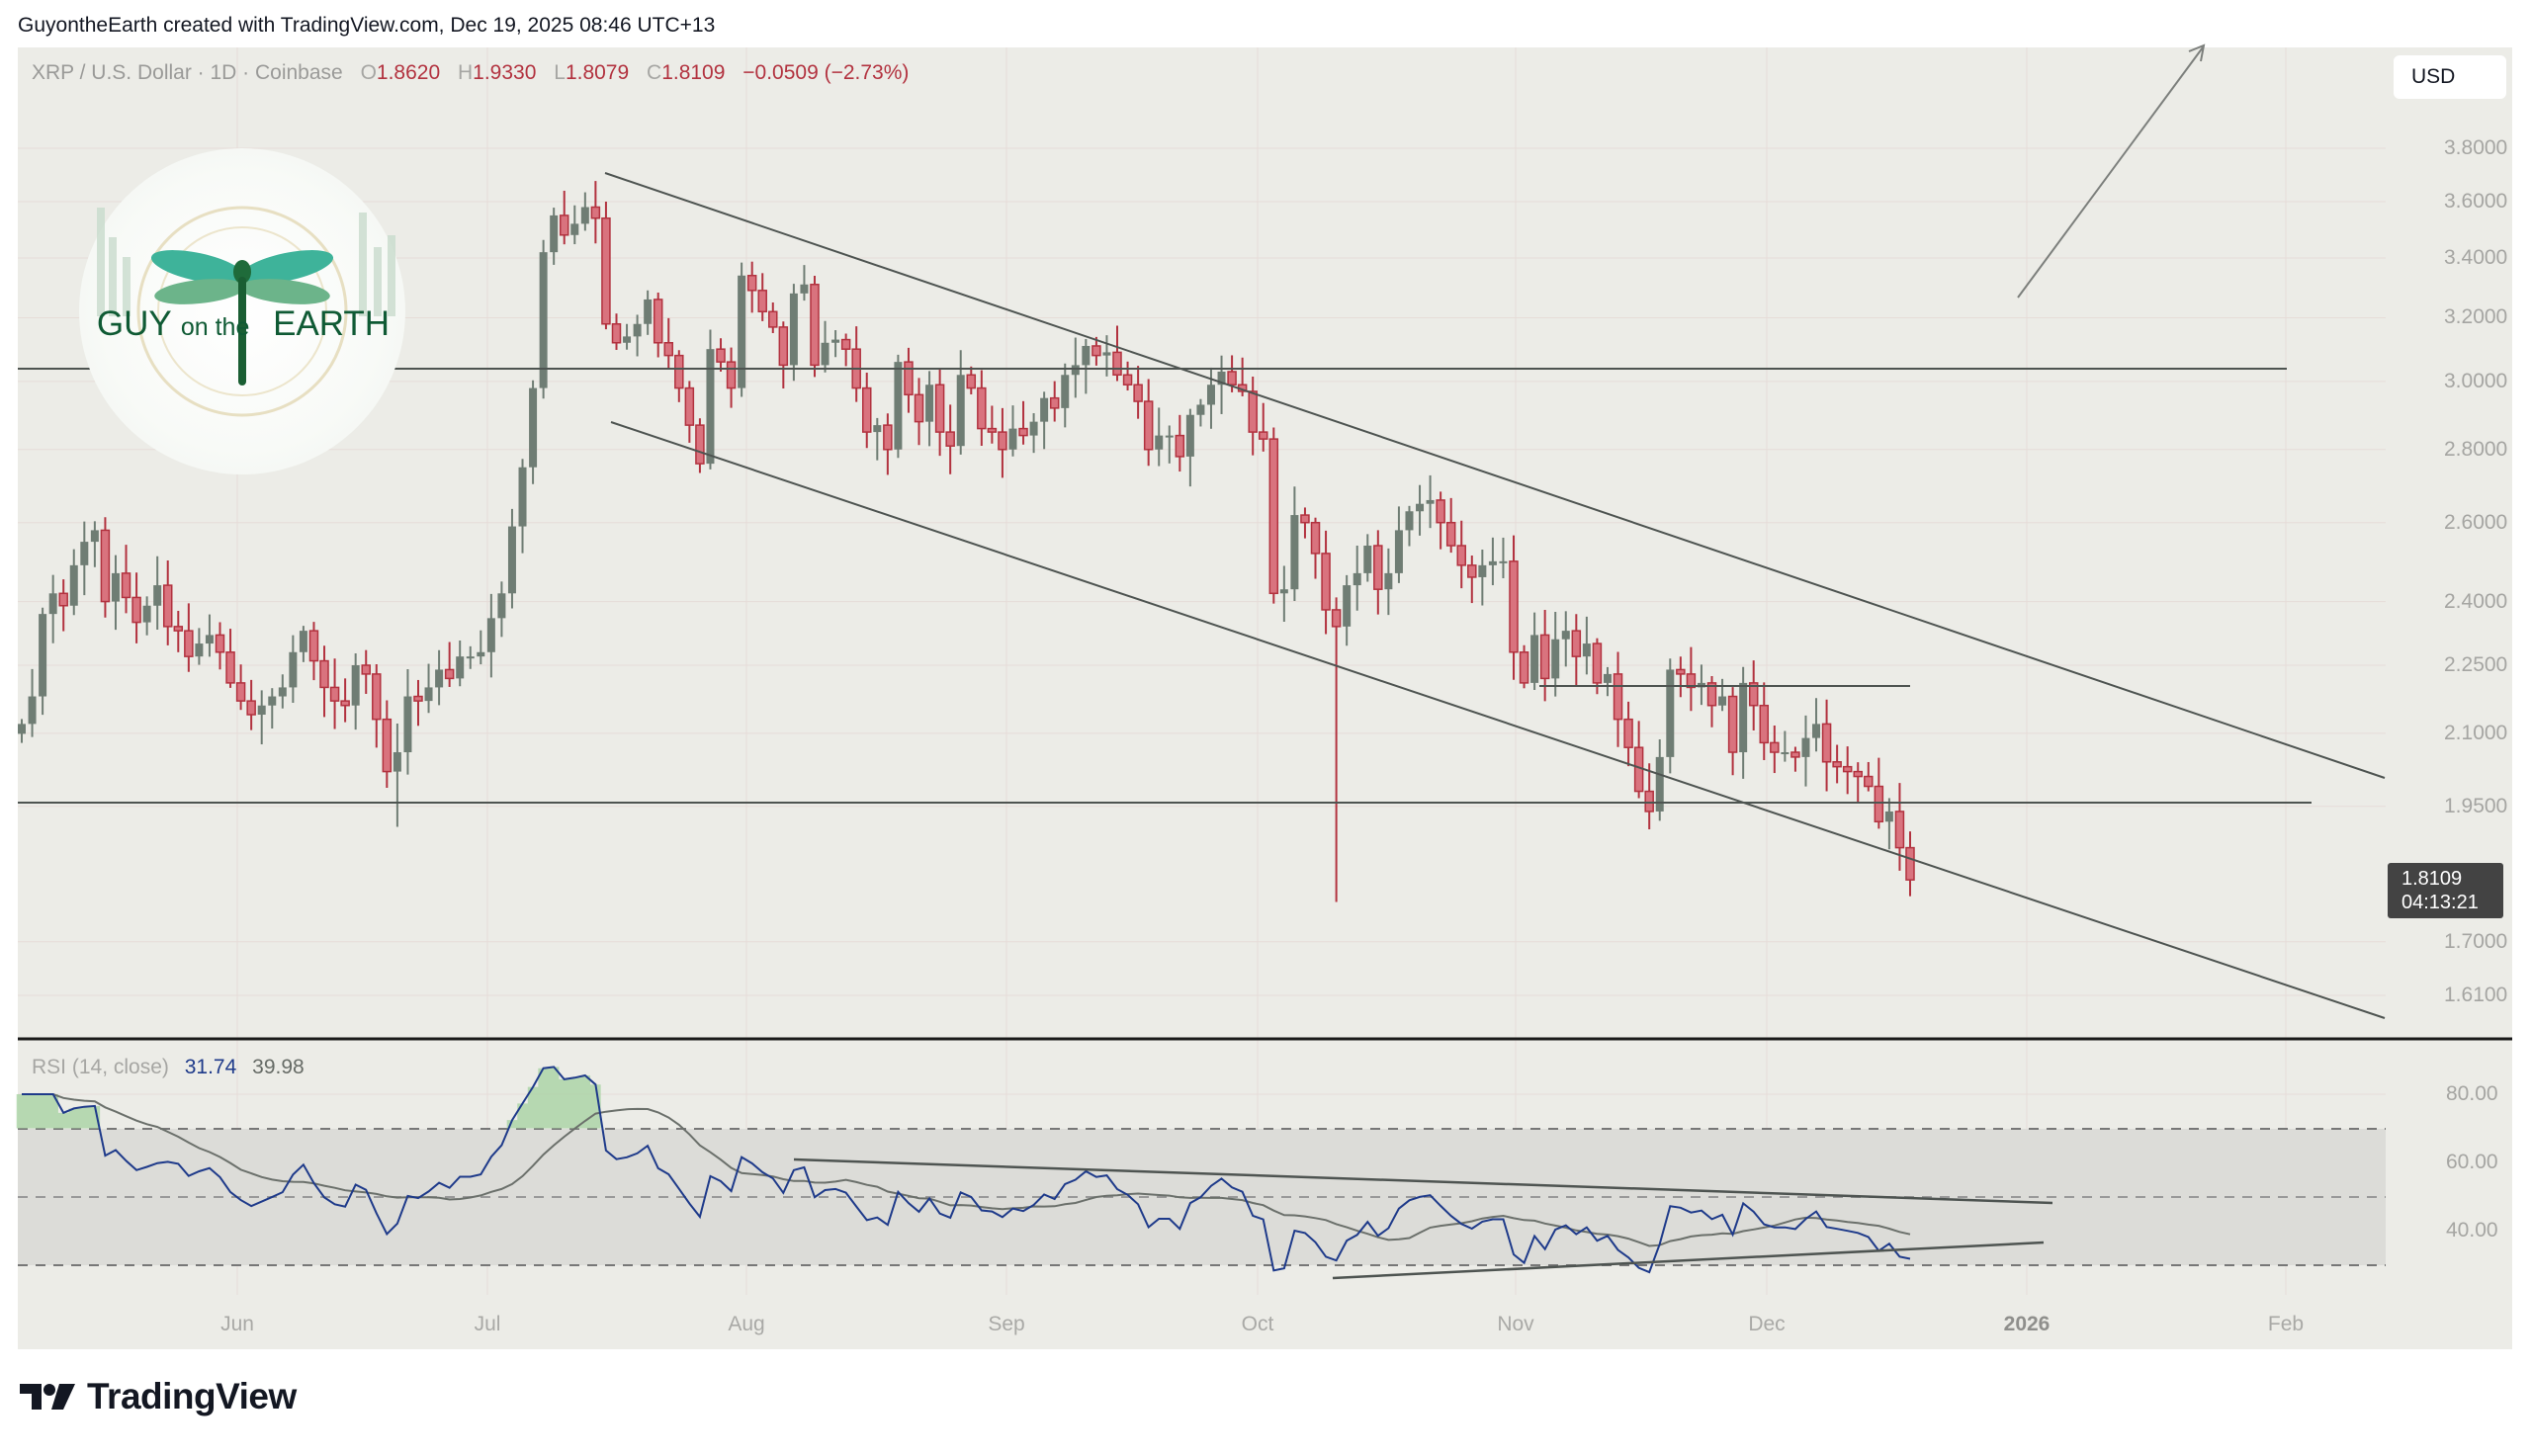 This screenshot has width=2531, height=1456. What do you see at coordinates (2476, 995) in the screenshot?
I see `price-axis-label: 1.6100` at bounding box center [2476, 995].